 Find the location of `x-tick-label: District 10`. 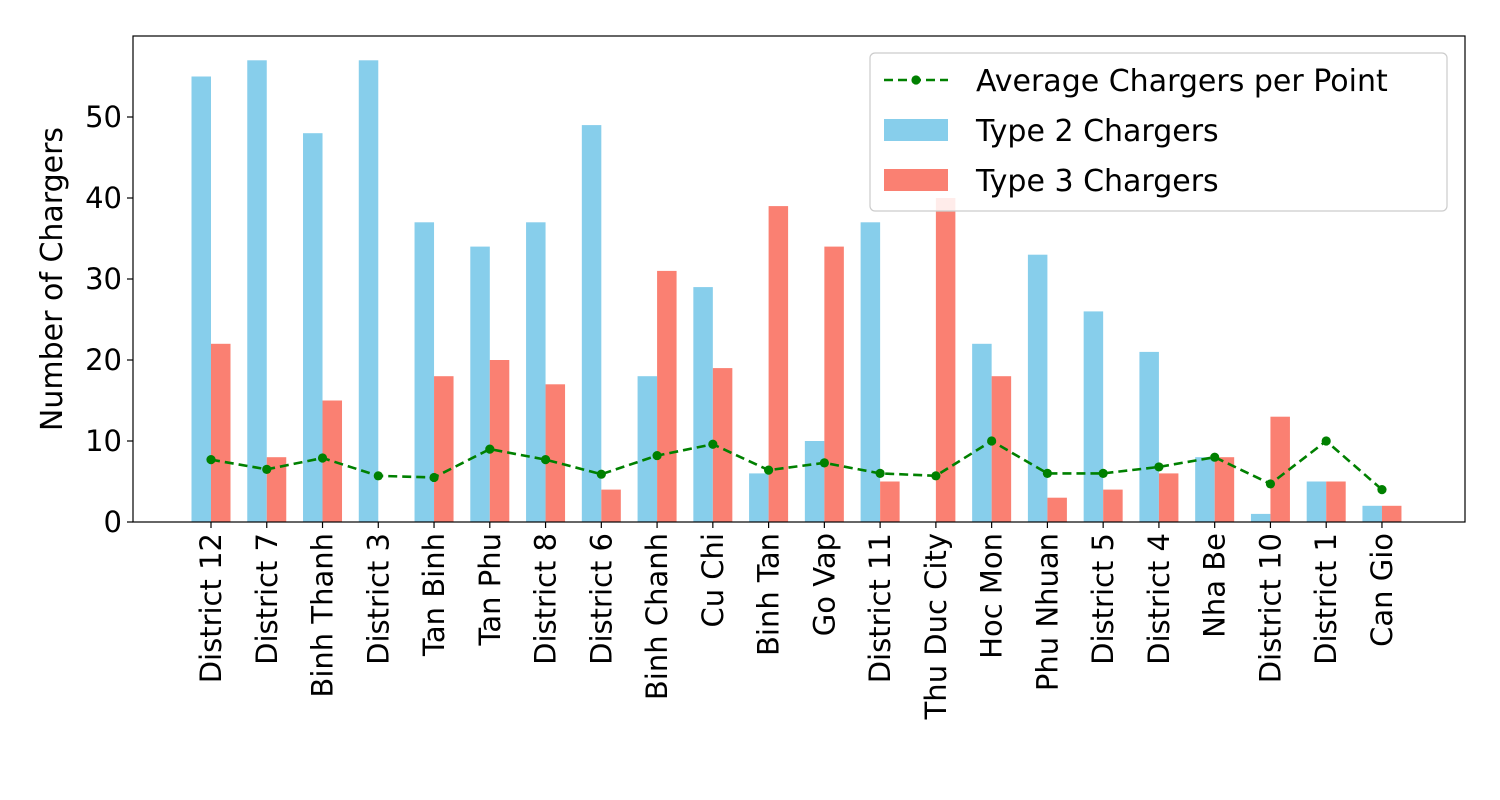

x-tick-label: District 10 is located at coordinates (1270, 608).